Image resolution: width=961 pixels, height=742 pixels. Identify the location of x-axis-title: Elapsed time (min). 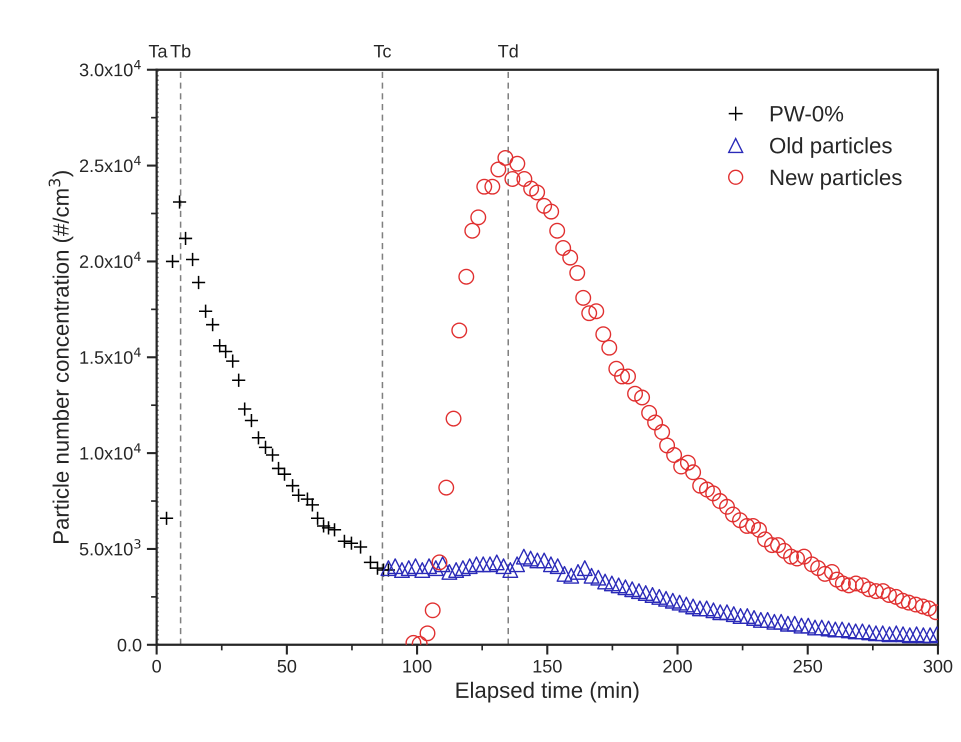
(547, 692).